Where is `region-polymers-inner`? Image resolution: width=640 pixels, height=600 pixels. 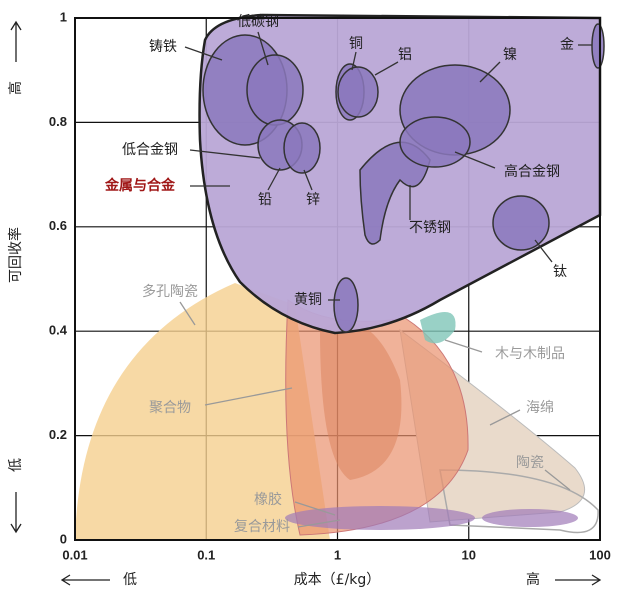
region-polymers-inner is located at coordinates (361, 400).